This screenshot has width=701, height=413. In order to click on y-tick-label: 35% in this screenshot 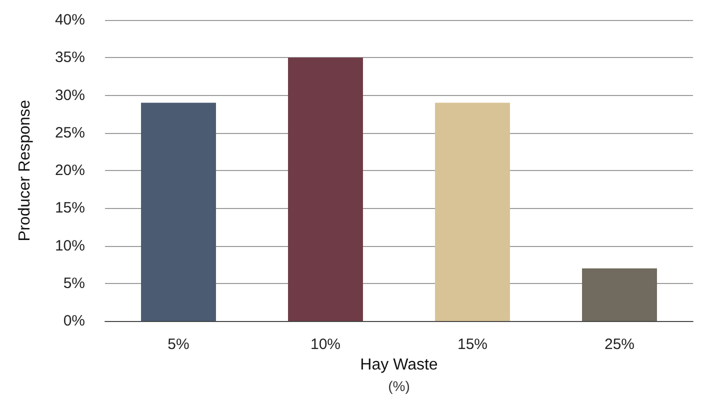, I will do `click(69, 57)`.